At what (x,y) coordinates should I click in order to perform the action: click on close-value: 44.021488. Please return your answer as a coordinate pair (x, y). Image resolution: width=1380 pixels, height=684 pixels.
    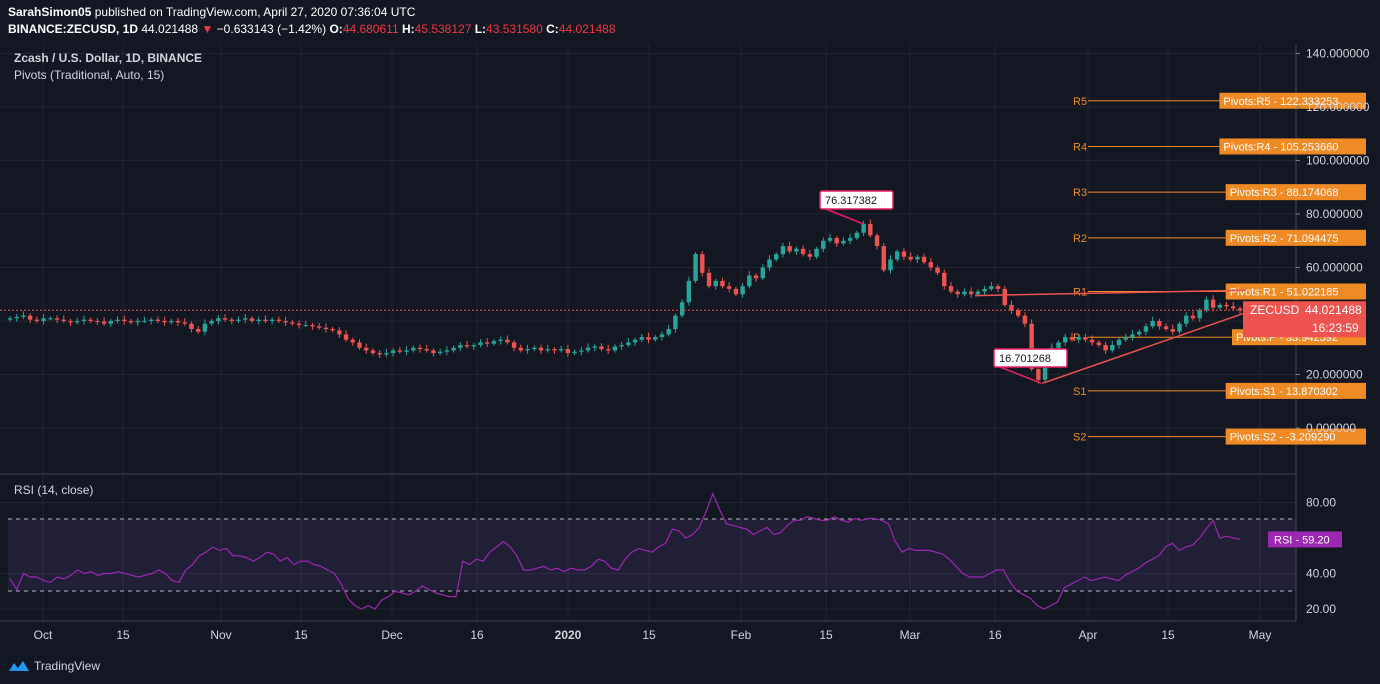
    Looking at the image, I should click on (587, 29).